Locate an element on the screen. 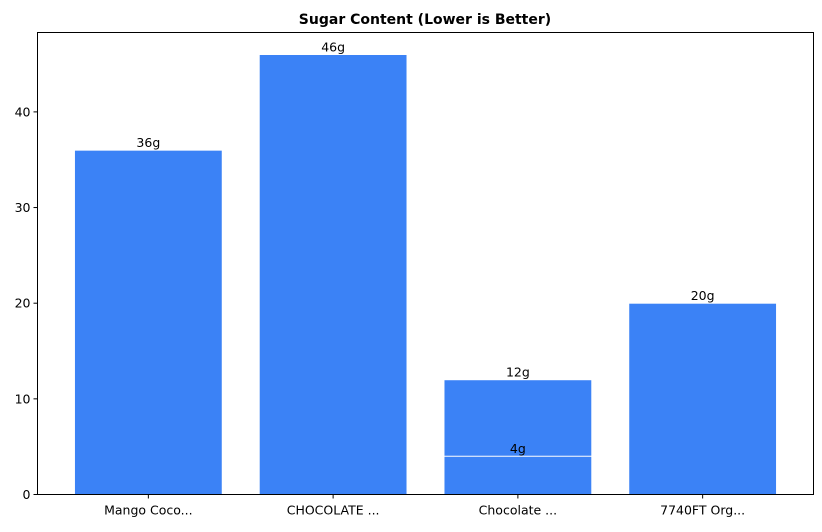 The width and height of the screenshot is (822, 532). bar-data-label: 4g is located at coordinates (518, 448).